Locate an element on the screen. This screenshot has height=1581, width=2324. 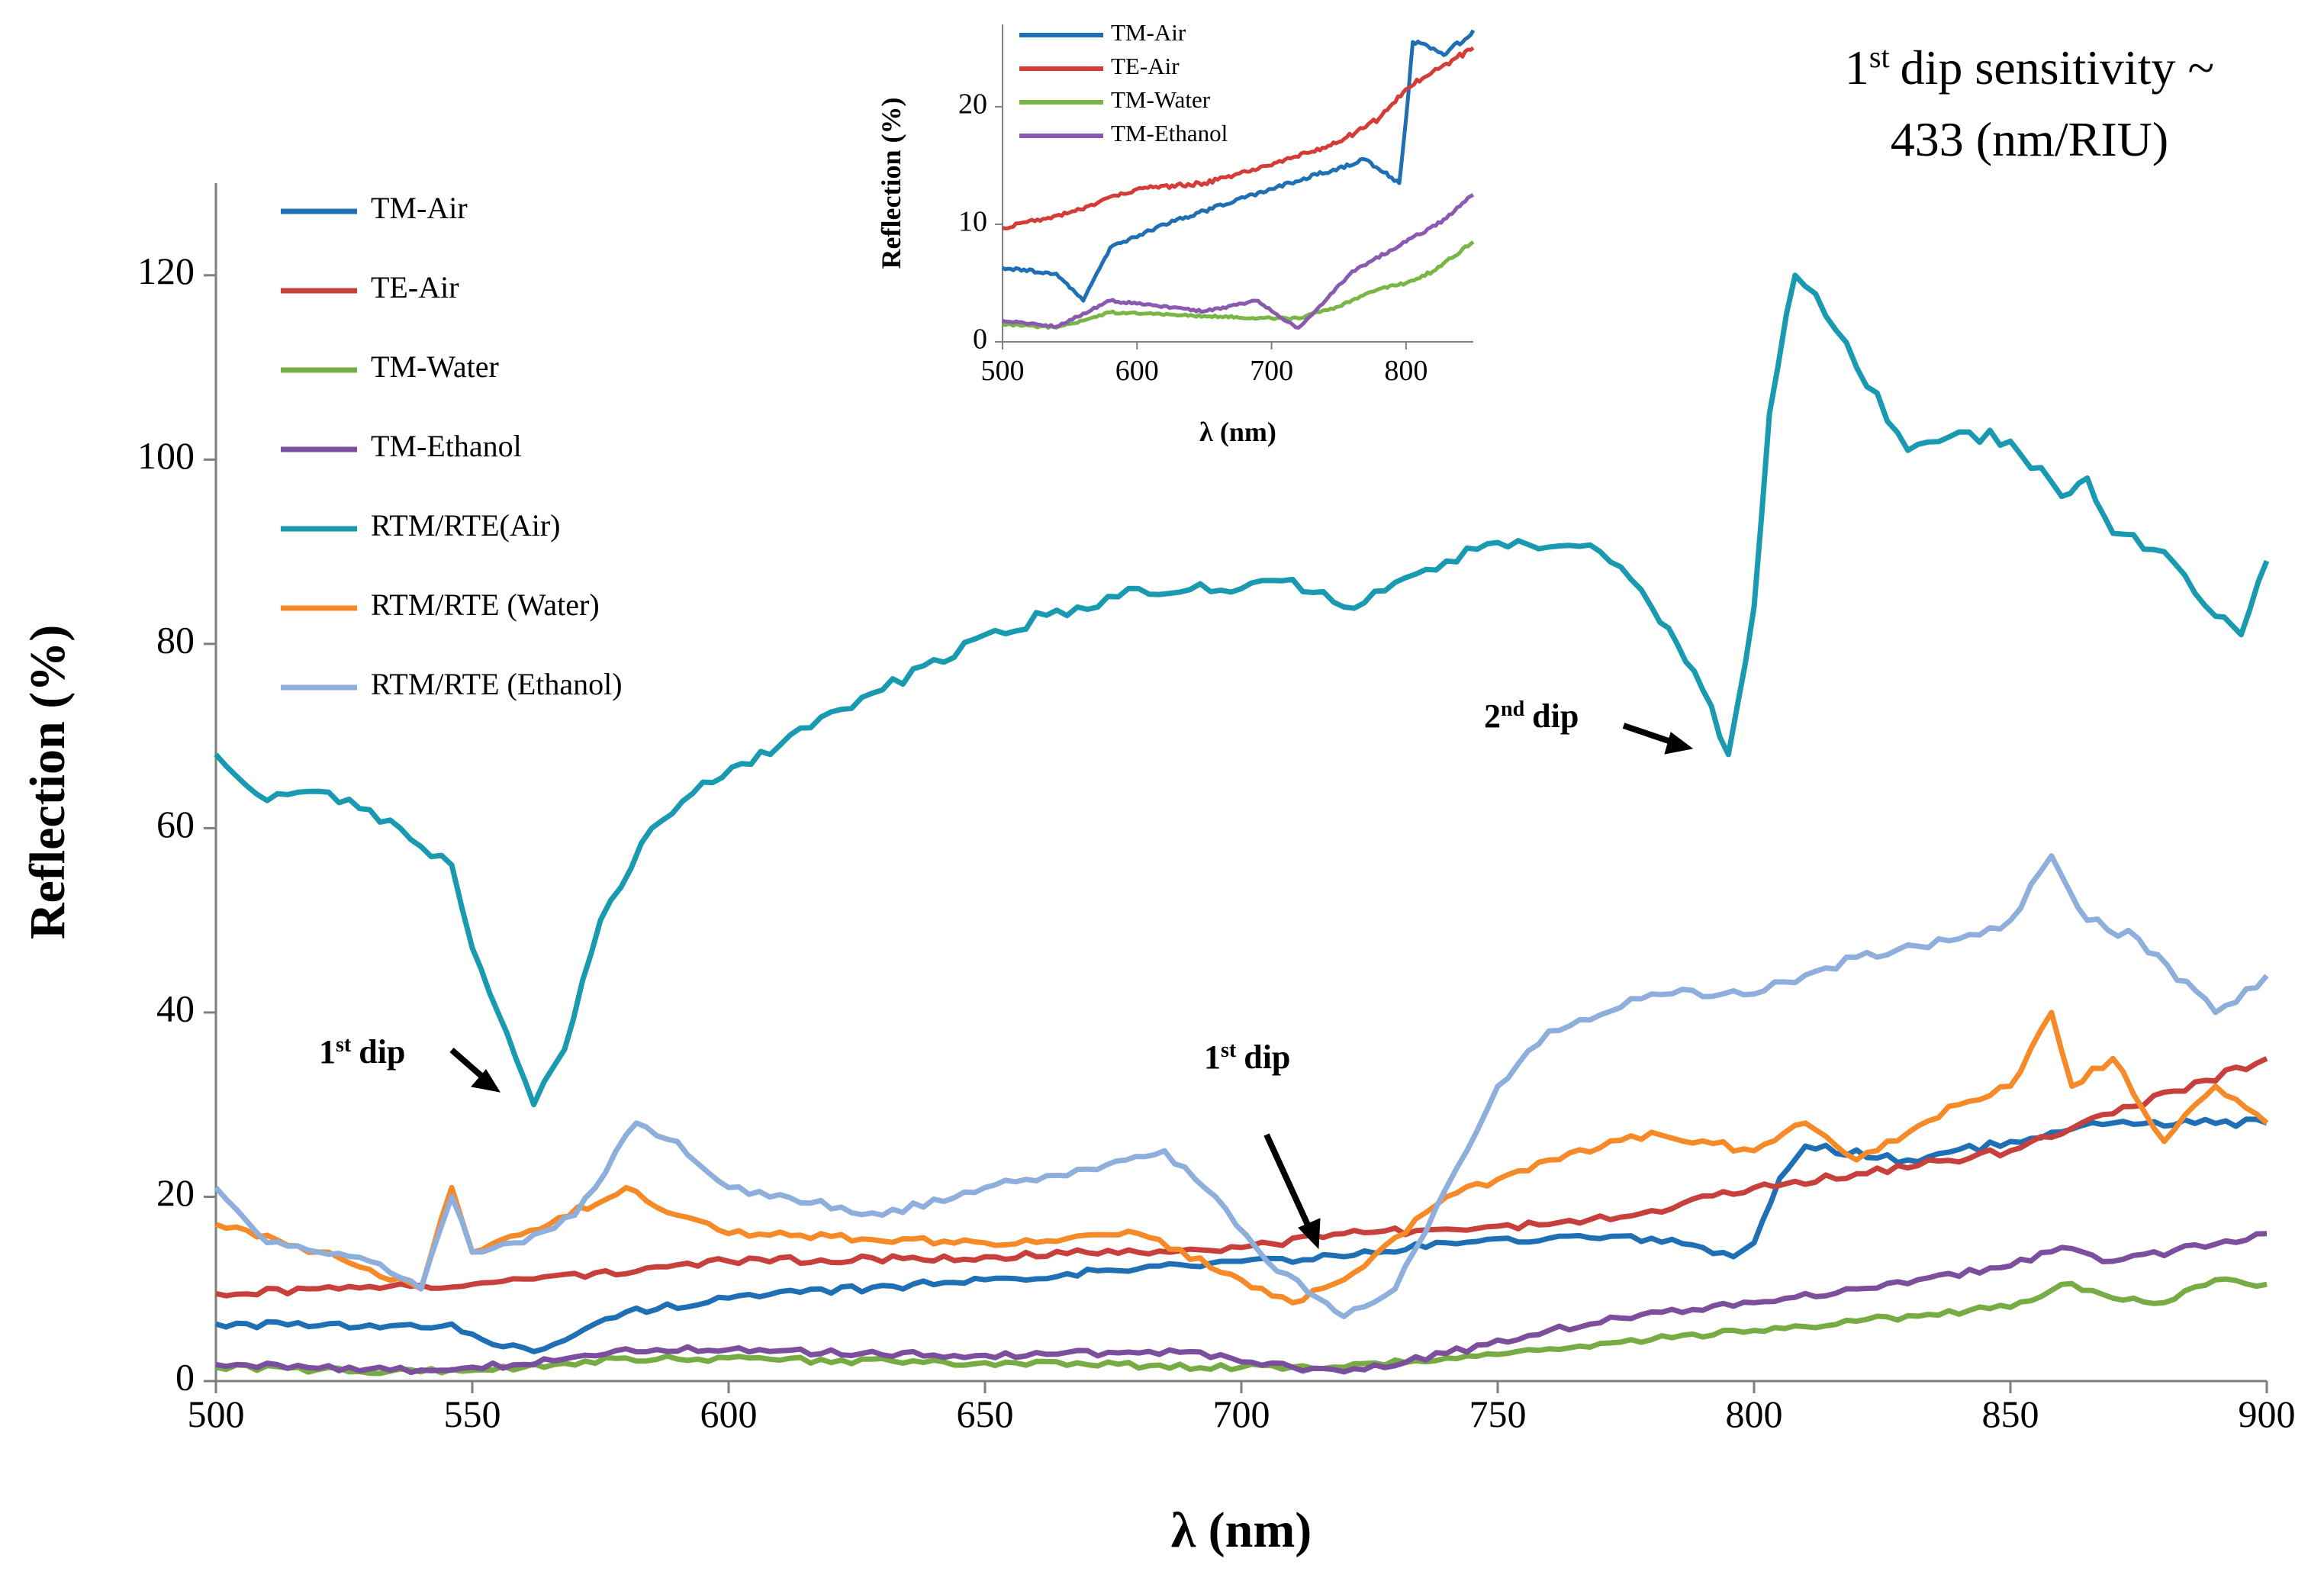
arrowhead-first-dip-left is located at coordinates (486, 1081).